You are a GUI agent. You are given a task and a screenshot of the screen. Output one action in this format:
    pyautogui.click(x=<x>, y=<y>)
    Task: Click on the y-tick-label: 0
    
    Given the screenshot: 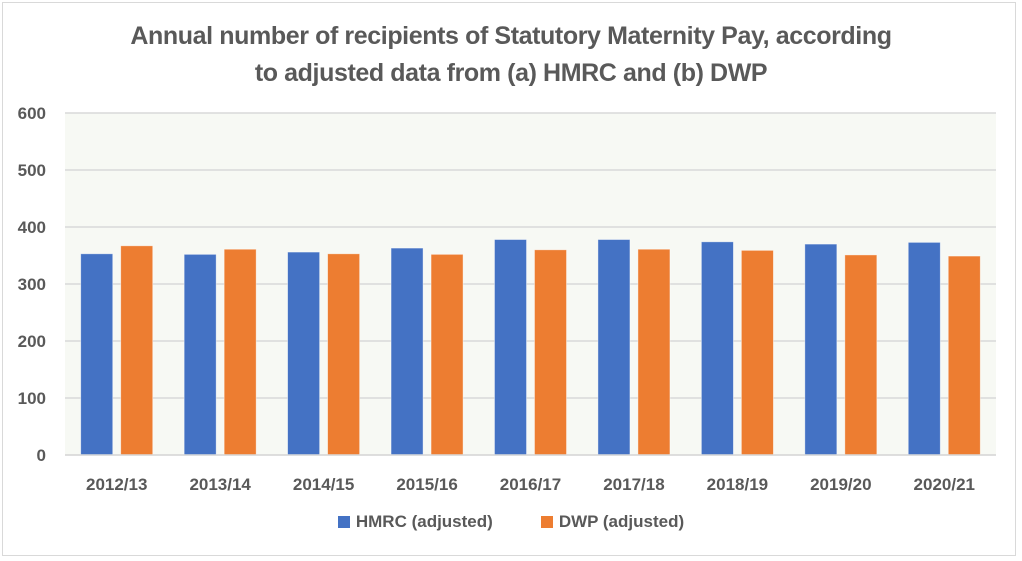 What is the action you would take?
    pyautogui.click(x=41, y=455)
    